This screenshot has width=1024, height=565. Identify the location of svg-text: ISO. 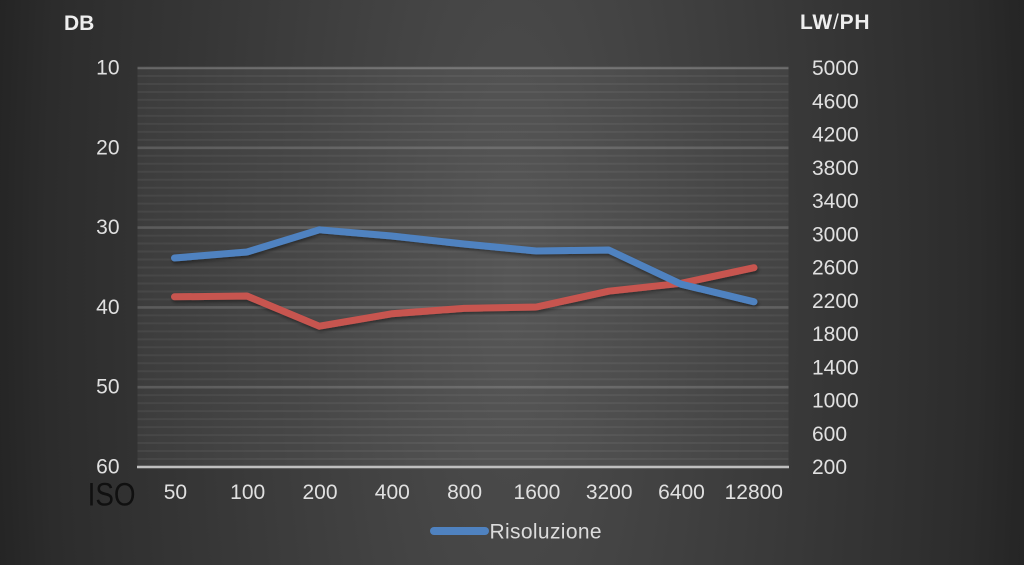
(112, 495).